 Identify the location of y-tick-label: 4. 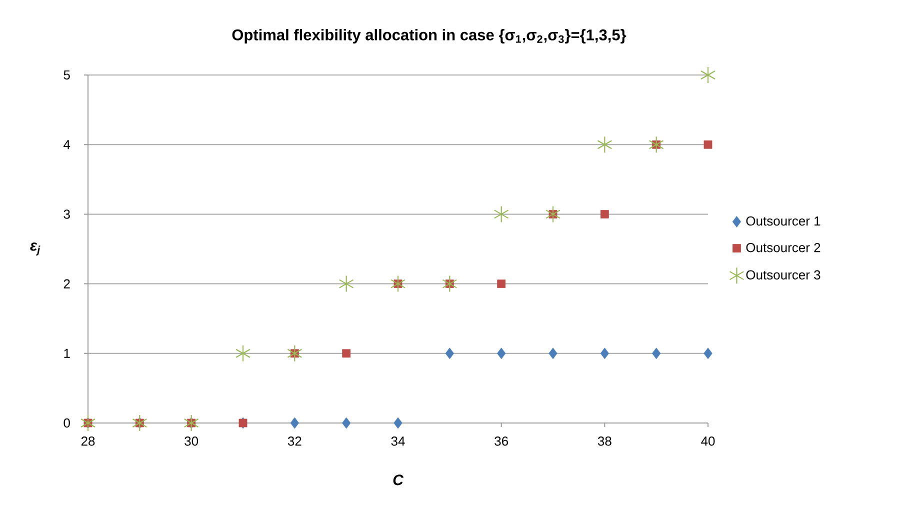
(67, 145).